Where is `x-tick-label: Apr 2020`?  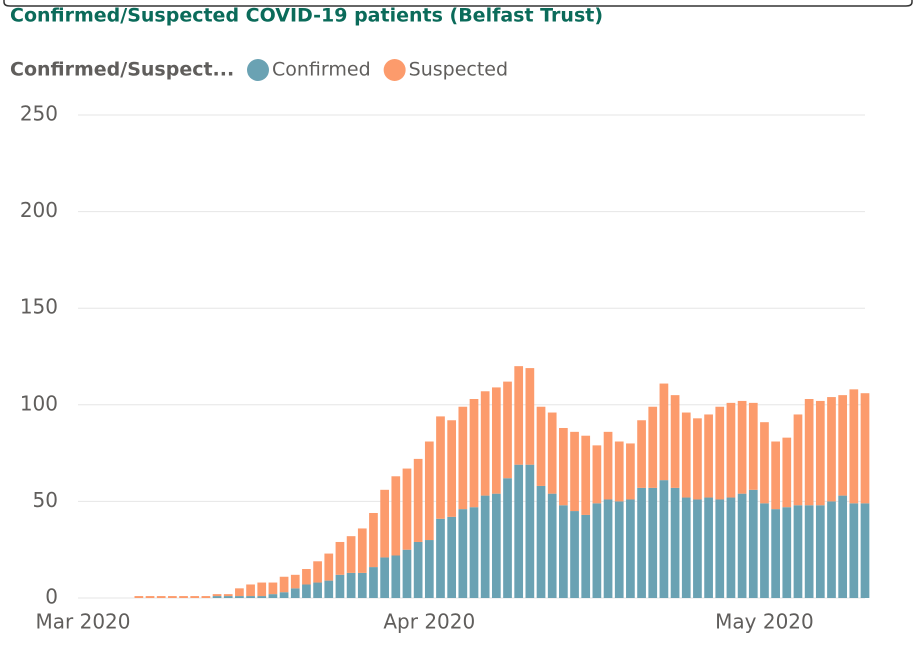 x-tick-label: Apr 2020 is located at coordinates (429, 622).